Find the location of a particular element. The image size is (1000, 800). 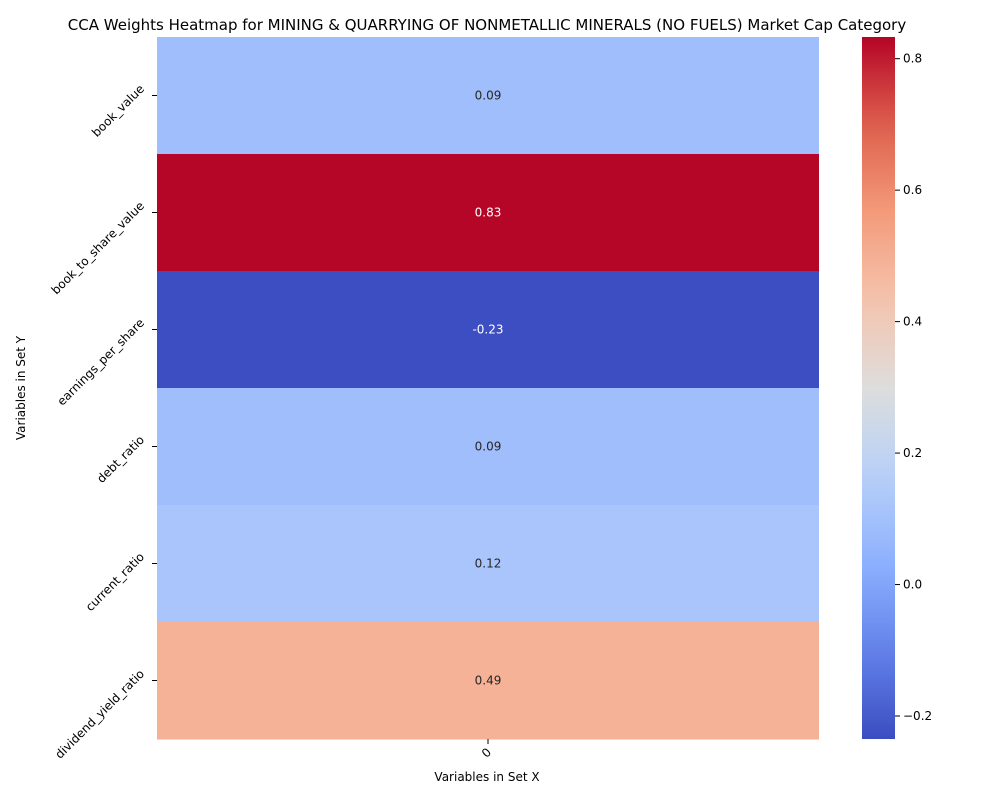

cell-value-label: -0.23 is located at coordinates (487, 330).